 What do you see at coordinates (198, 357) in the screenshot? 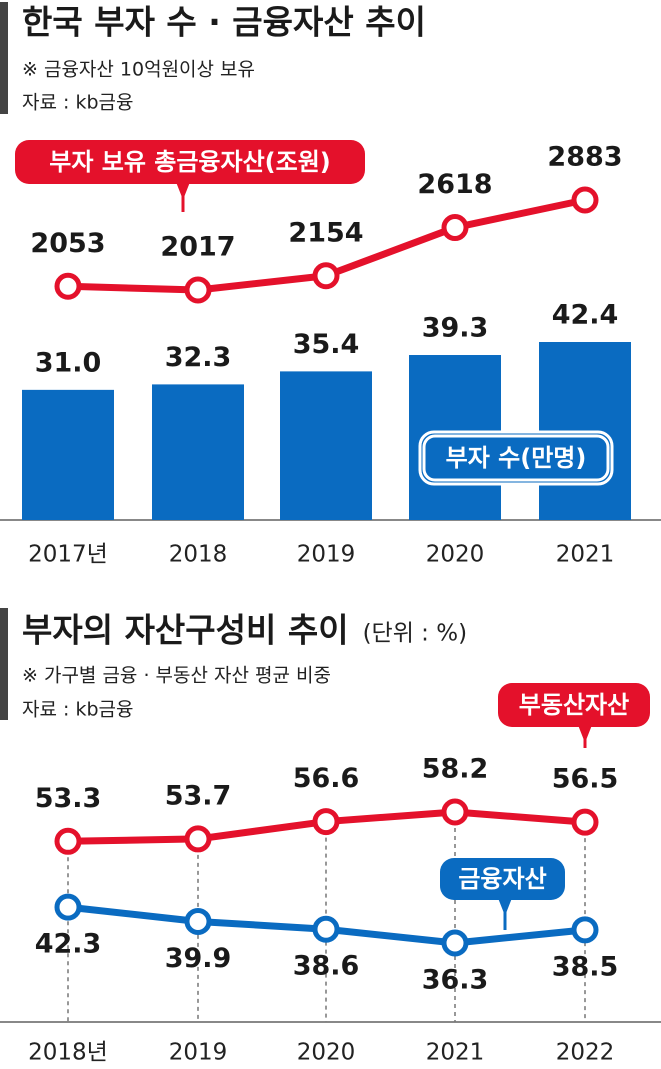
I see `data-label: 32.3` at bounding box center [198, 357].